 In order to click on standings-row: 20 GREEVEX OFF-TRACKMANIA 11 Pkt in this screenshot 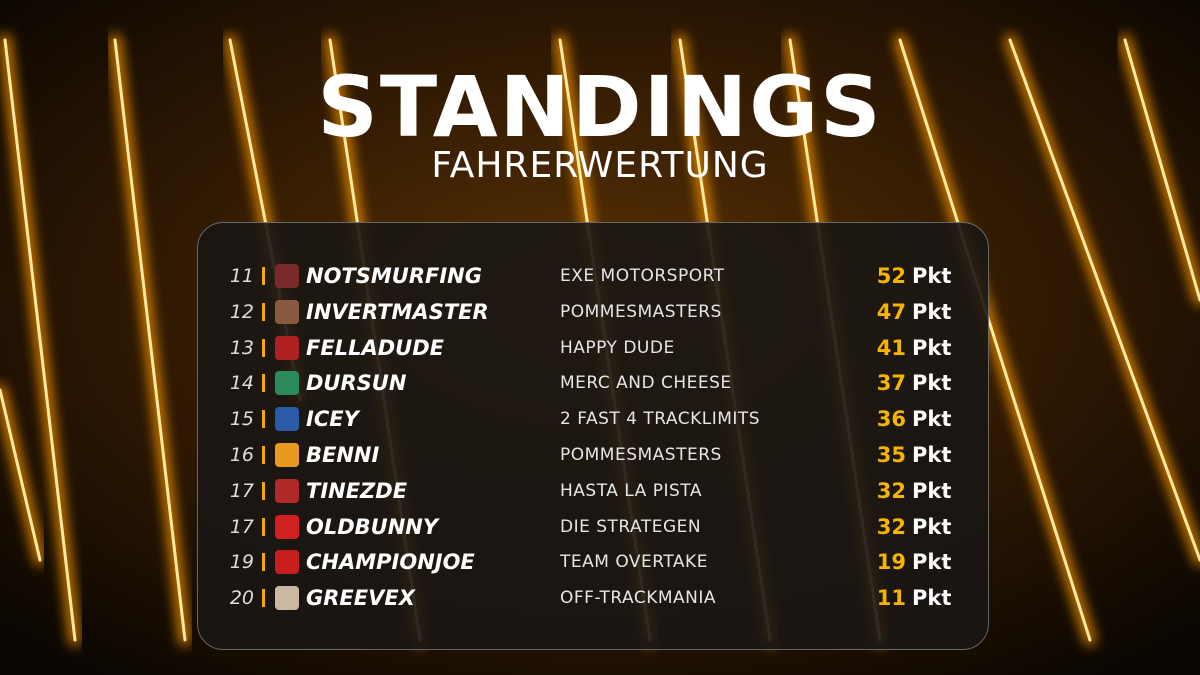, I will do `click(594, 598)`.